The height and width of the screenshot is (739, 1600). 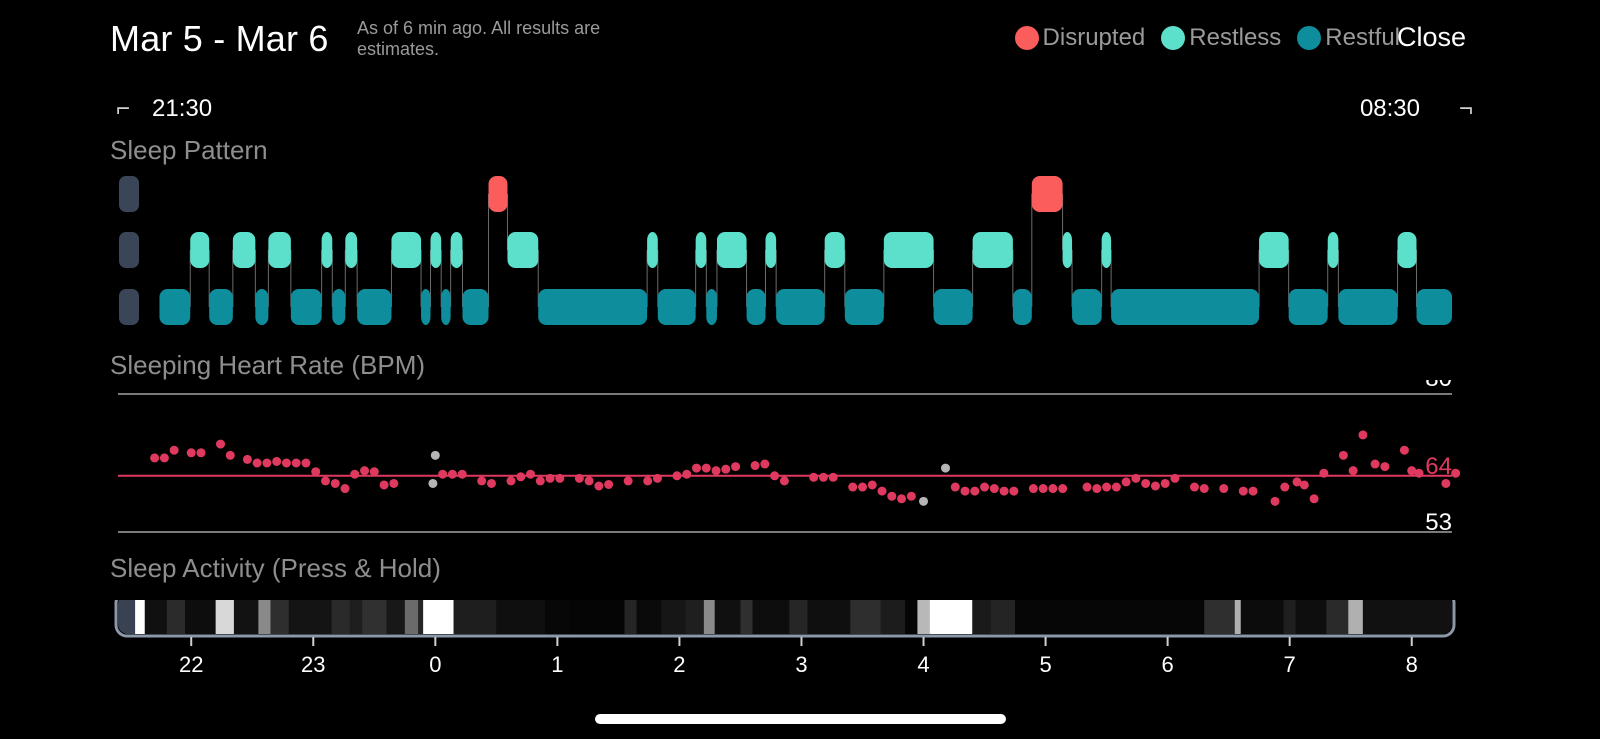 What do you see at coordinates (1389, 108) in the screenshot?
I see `end-time: 08:30` at bounding box center [1389, 108].